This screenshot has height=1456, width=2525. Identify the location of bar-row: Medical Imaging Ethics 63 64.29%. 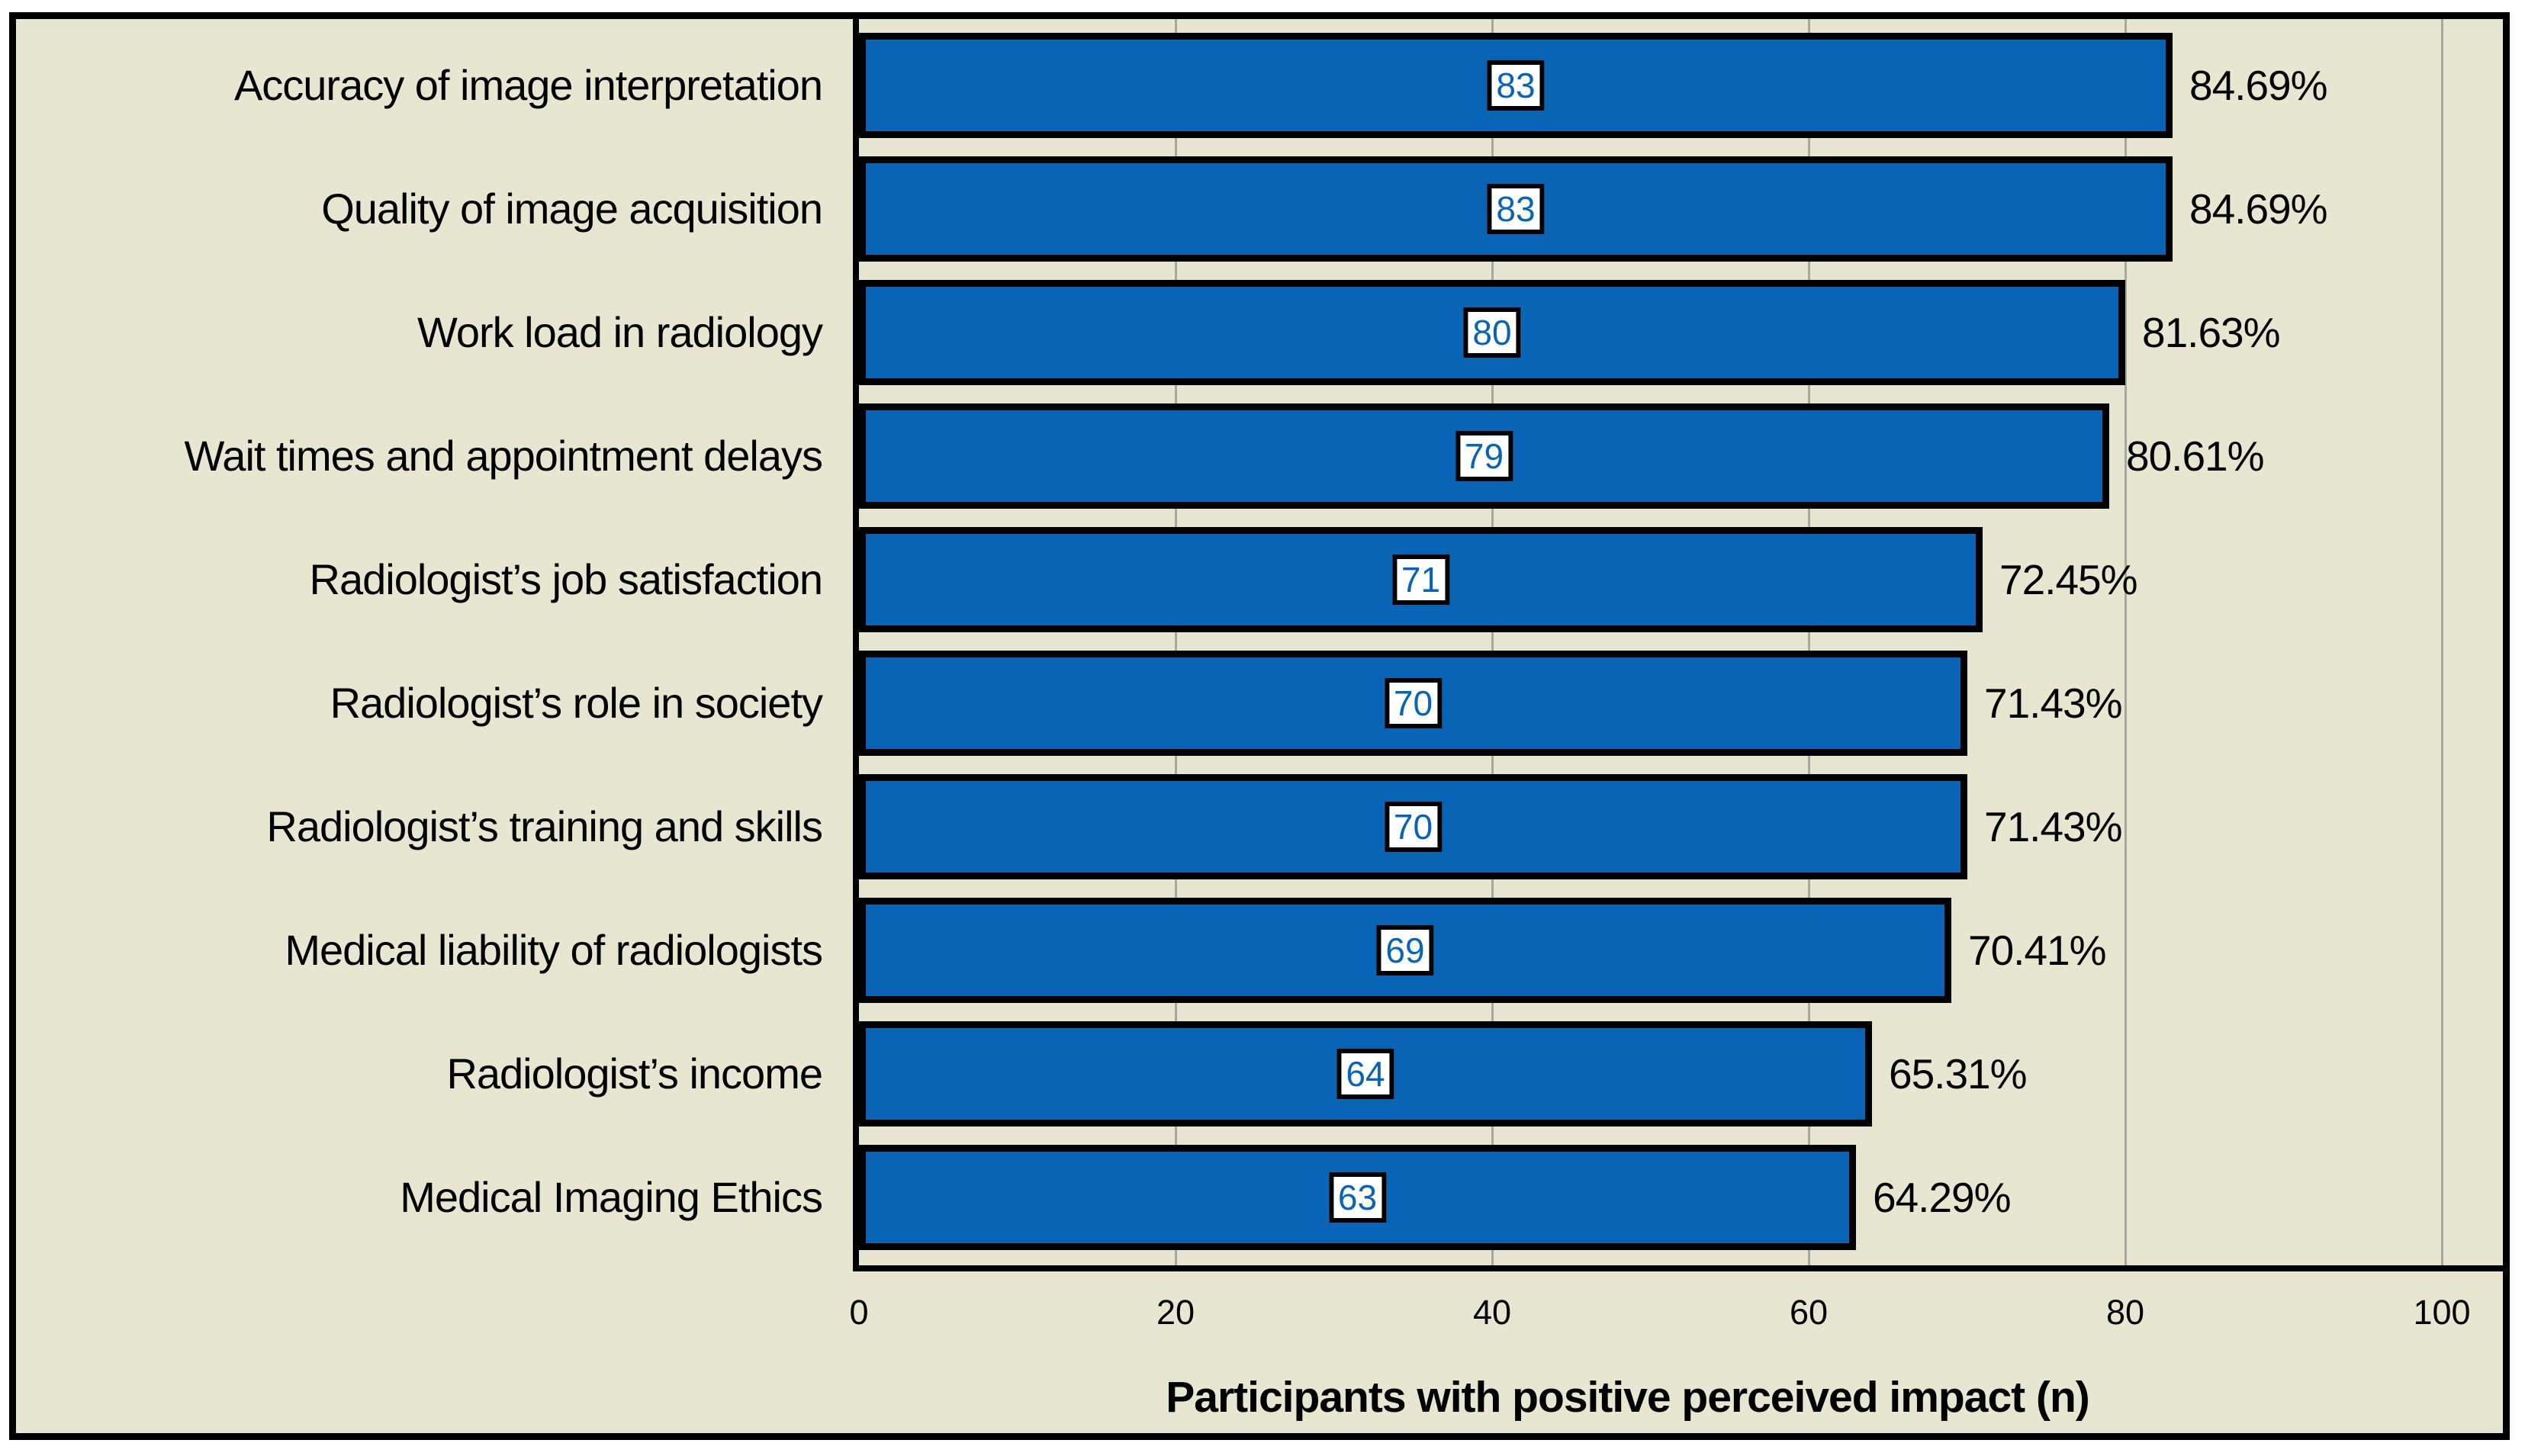
(1259, 1197).